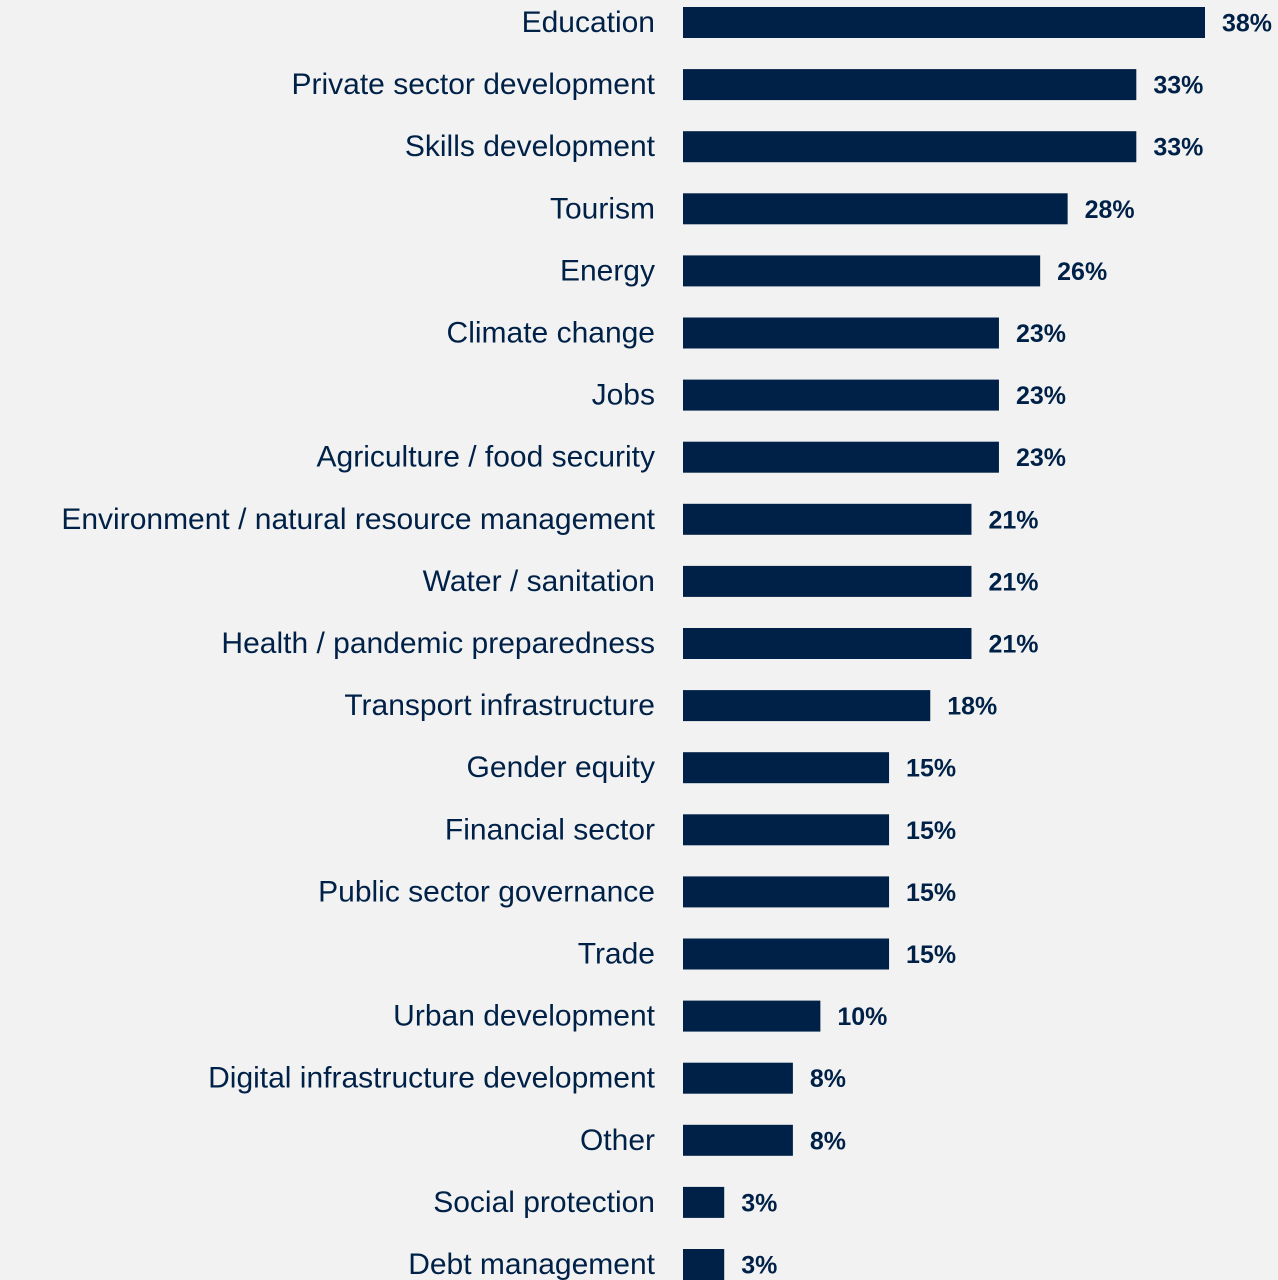 The image size is (1278, 1280). I want to click on category-label: Tourism, so click(602, 208).